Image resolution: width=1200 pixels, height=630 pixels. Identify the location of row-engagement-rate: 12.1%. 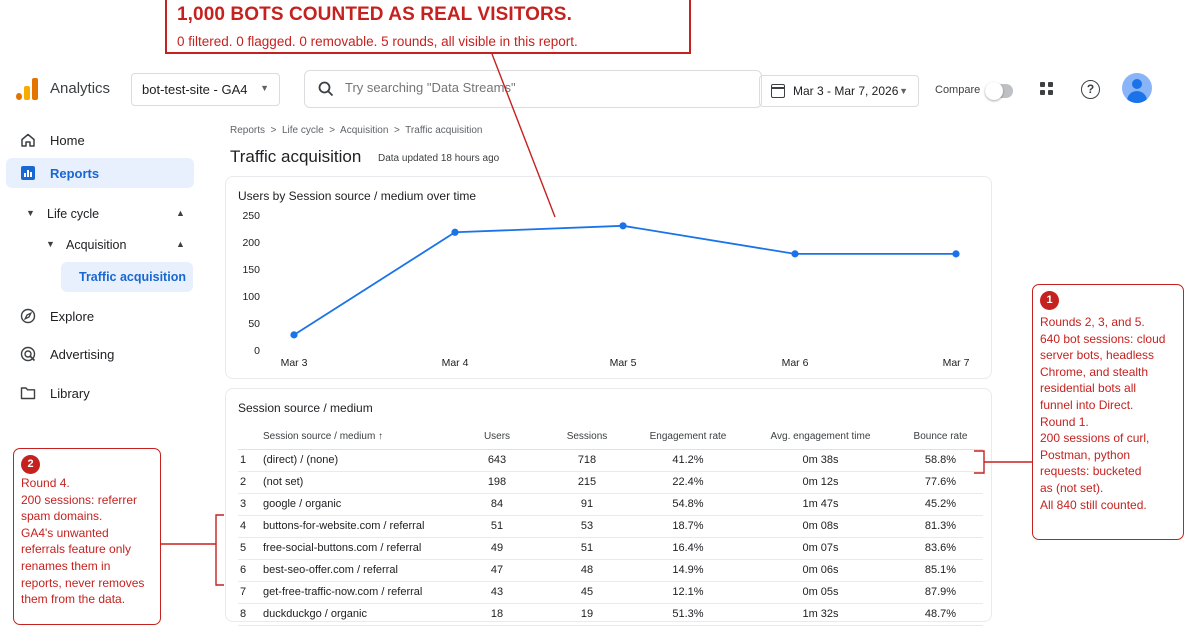
(688, 592).